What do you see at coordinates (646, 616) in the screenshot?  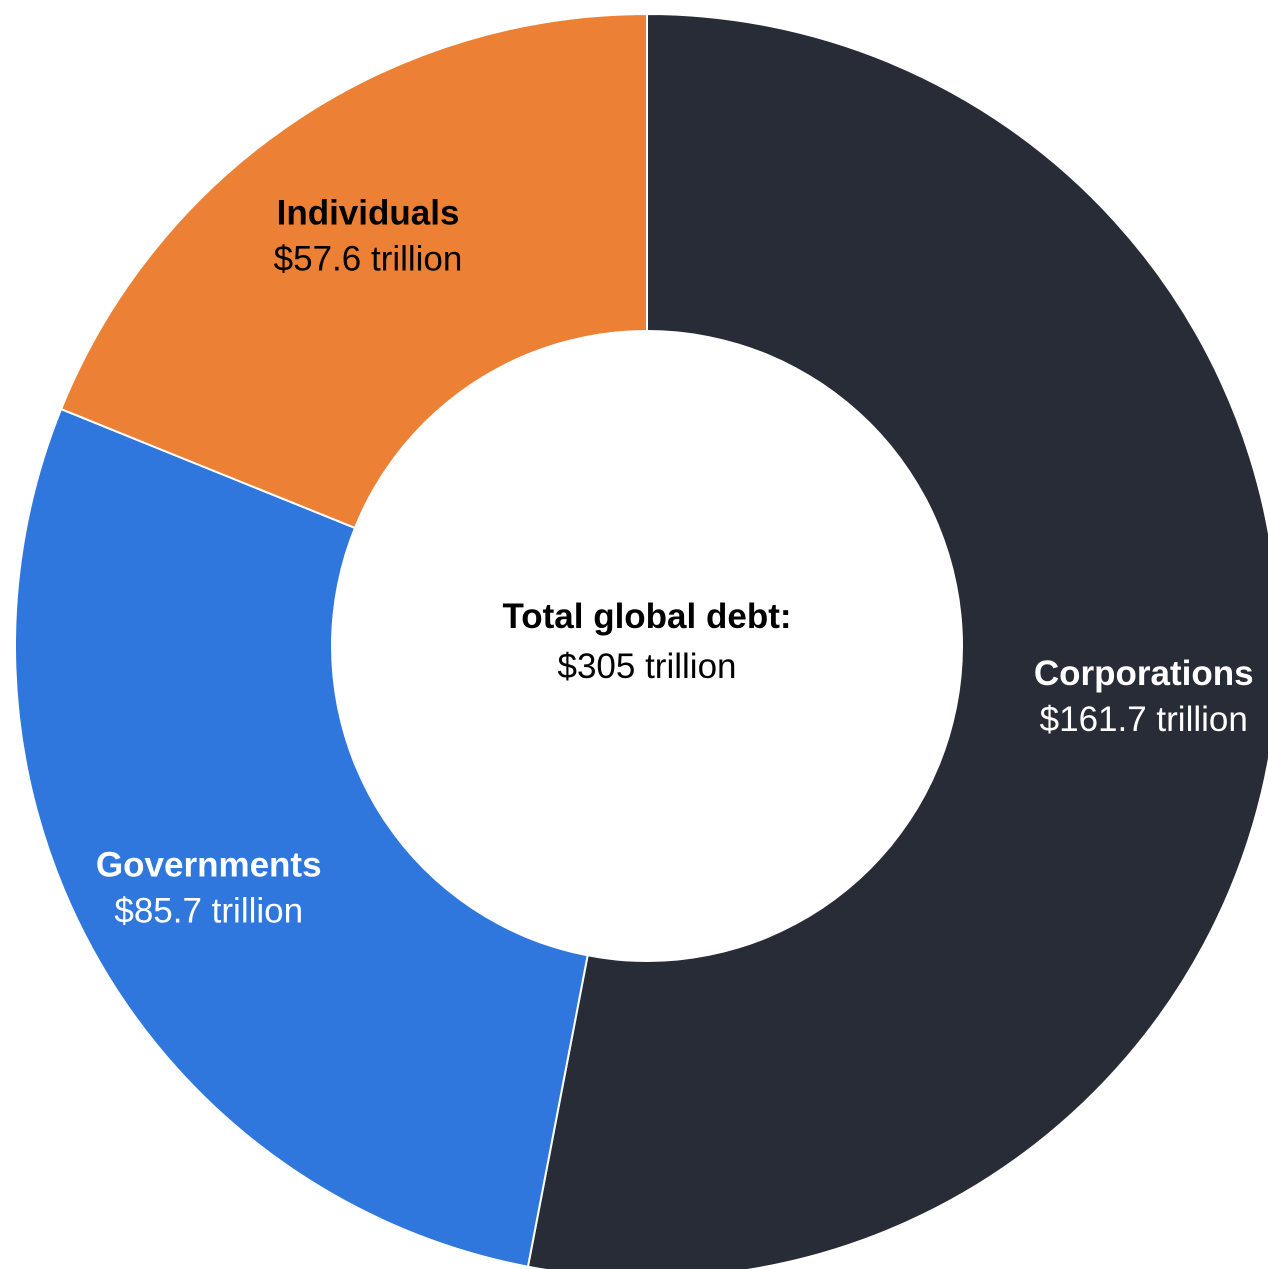 I see `center-title: Total global debt:` at bounding box center [646, 616].